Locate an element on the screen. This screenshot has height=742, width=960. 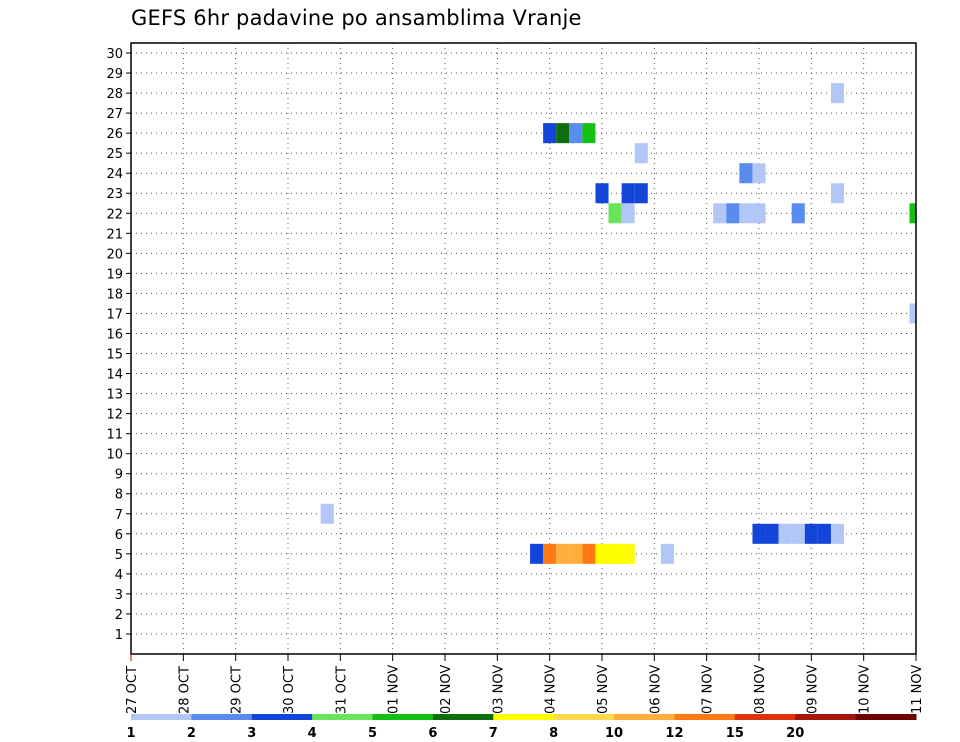
y-tick-label: 20 is located at coordinates (114, 254).